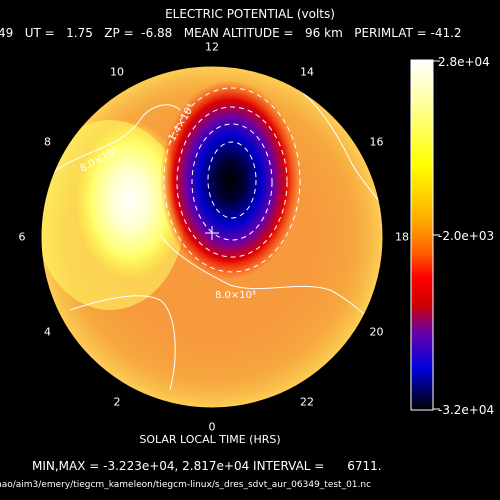 The image size is (500, 500). Describe the element at coordinates (130, 200) in the screenshot. I see `positive-cell` at that location.